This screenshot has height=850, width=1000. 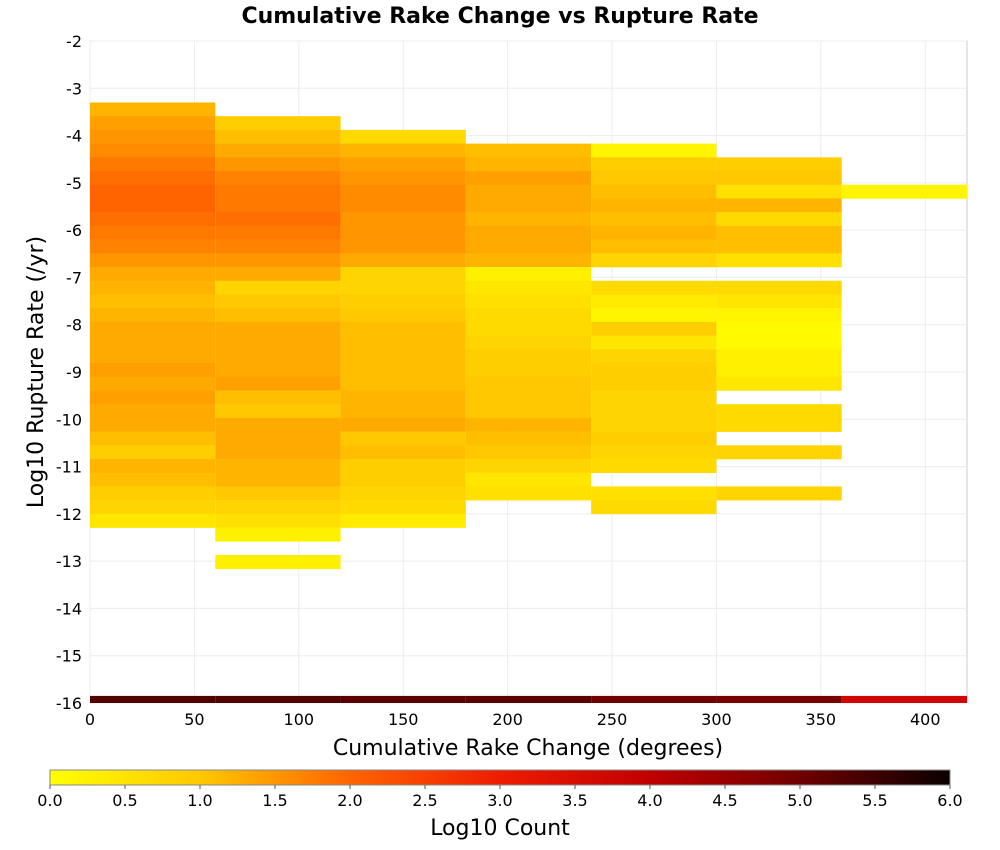 What do you see at coordinates (74, 41) in the screenshot?
I see `y-tick-label: -2` at bounding box center [74, 41].